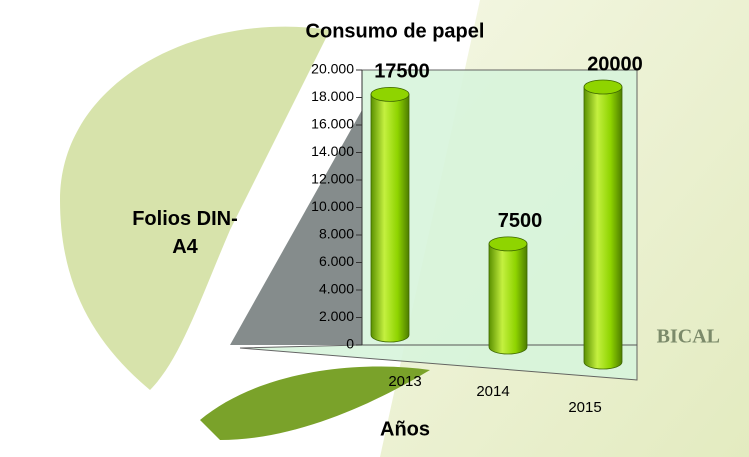  I want to click on y-tick-label: 2.000, so click(336, 316).